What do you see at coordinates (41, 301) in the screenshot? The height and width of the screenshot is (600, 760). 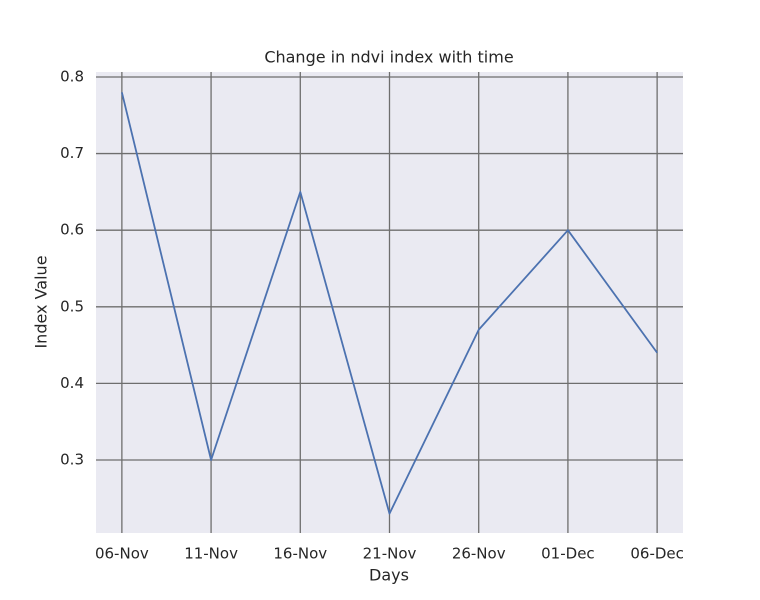 I see `y-axis-label: Index Value` at bounding box center [41, 301].